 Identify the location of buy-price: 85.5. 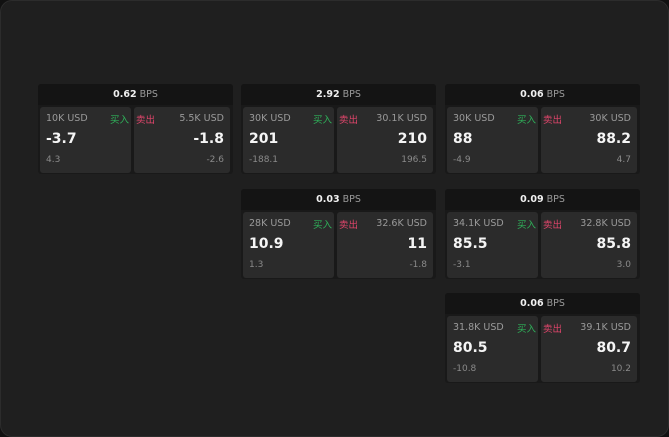
(470, 244).